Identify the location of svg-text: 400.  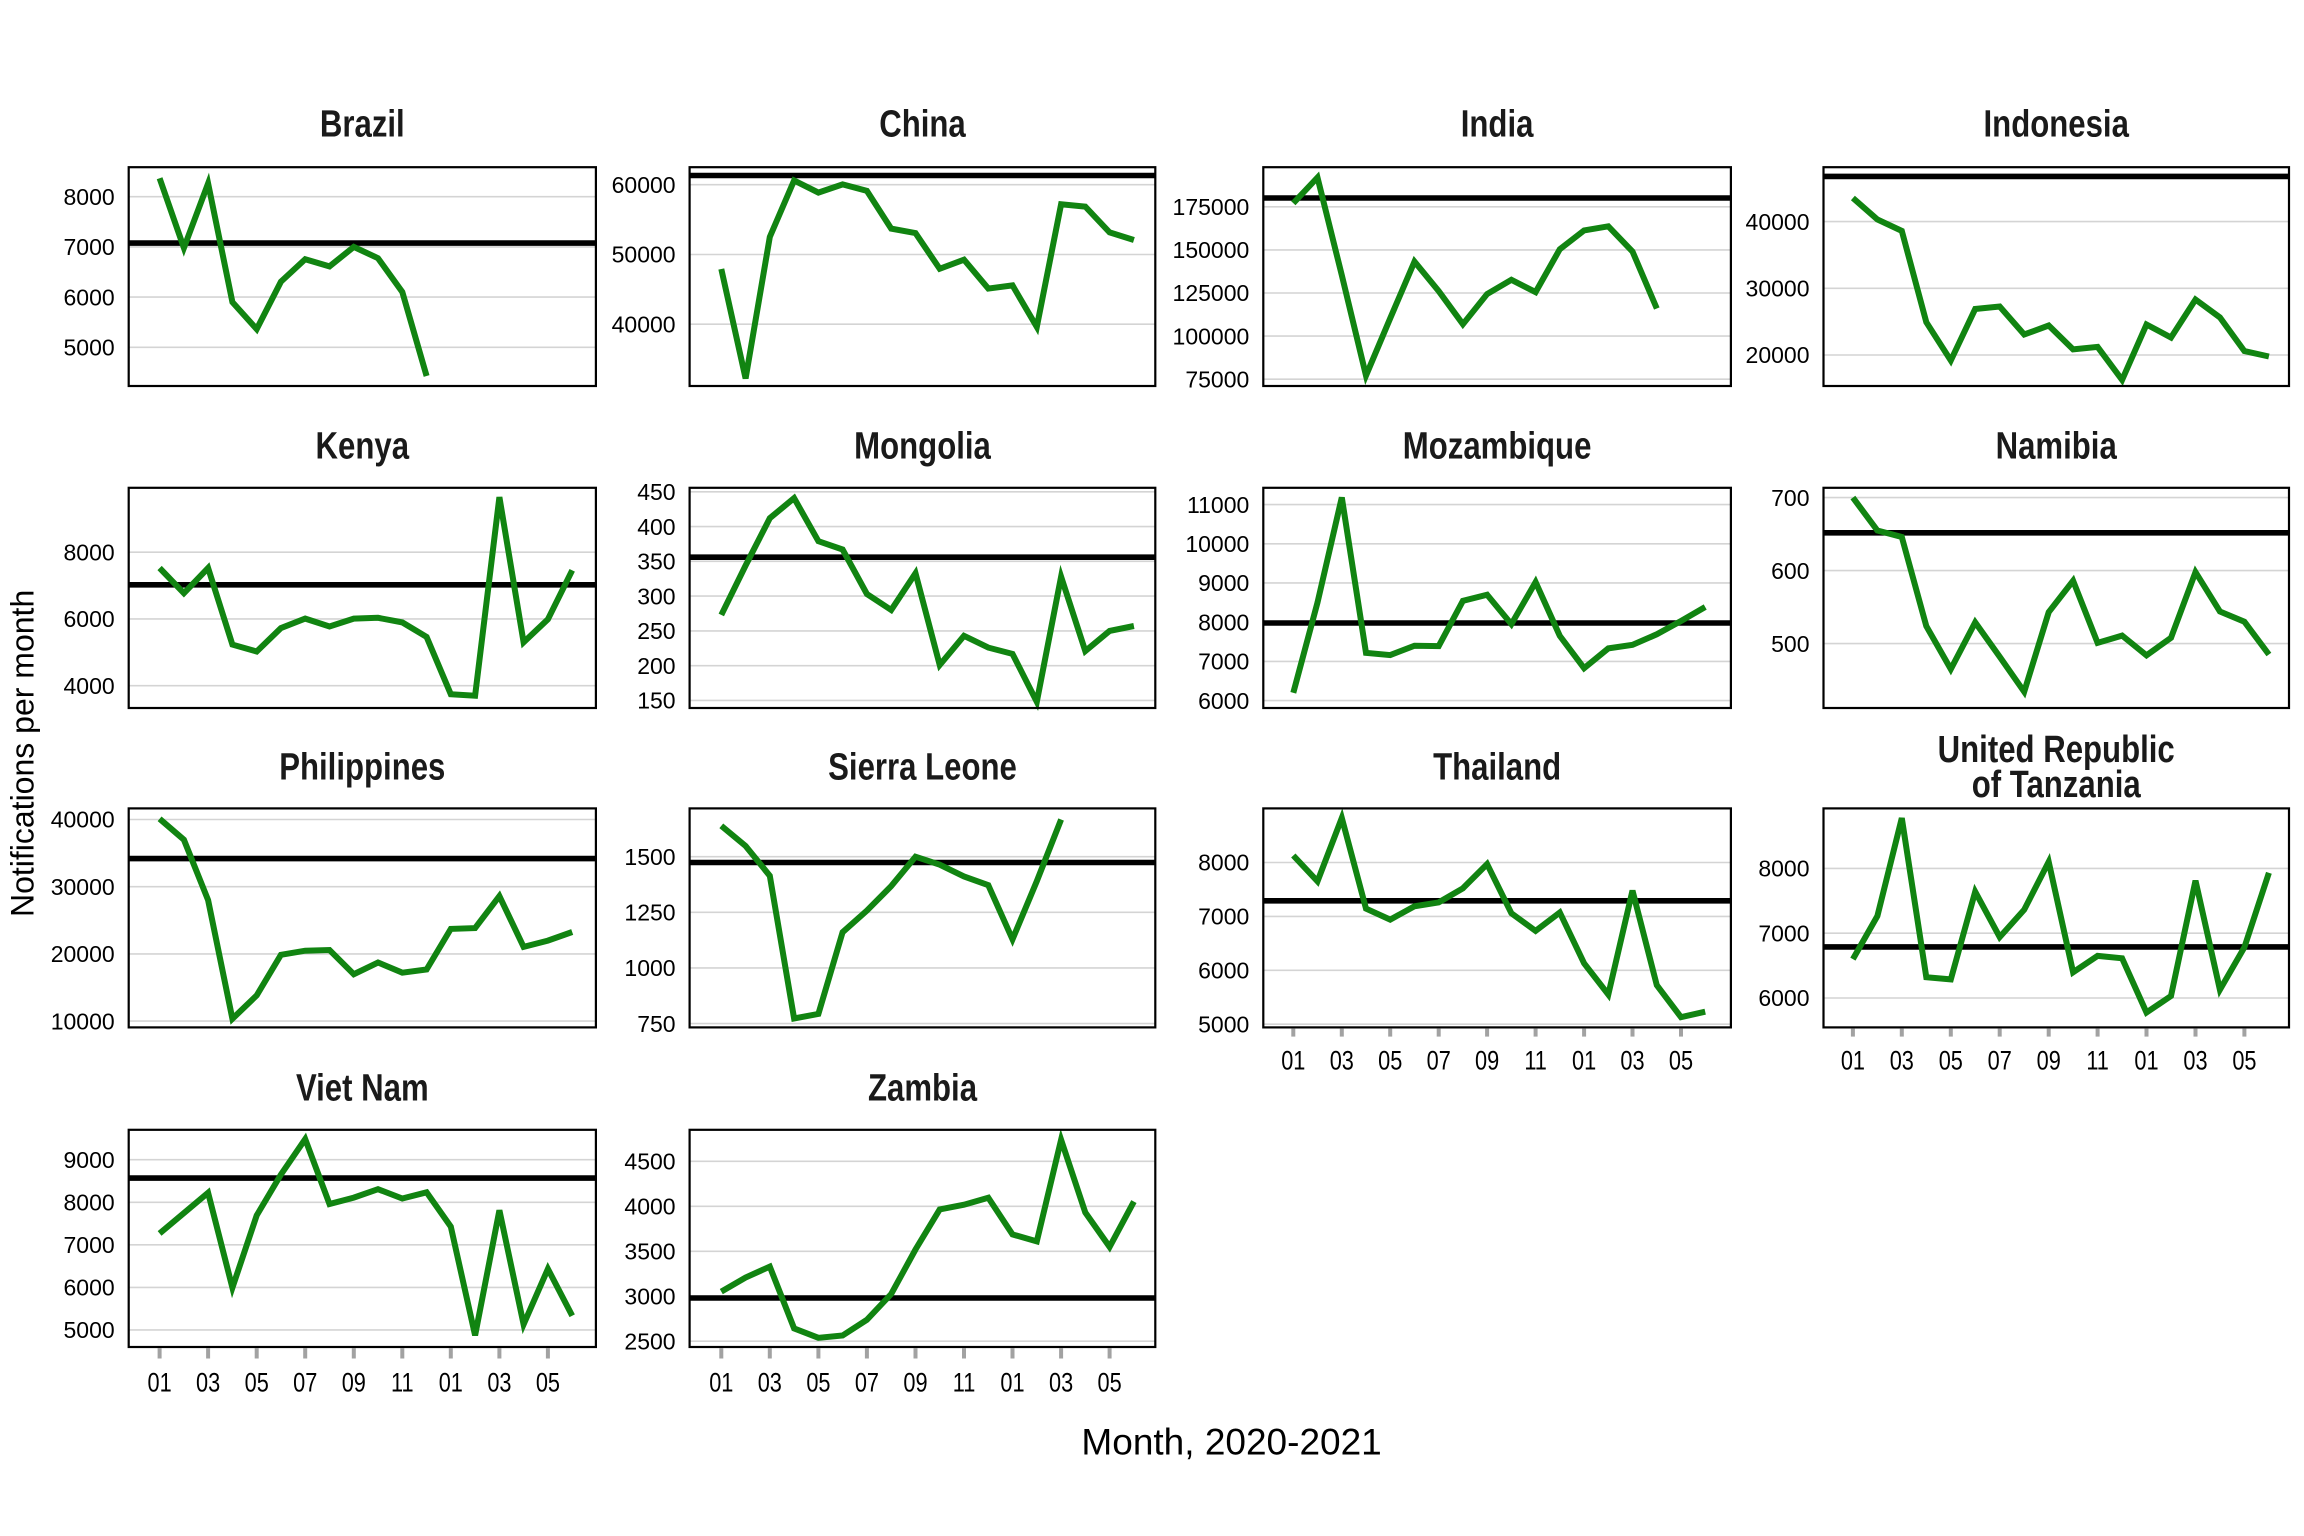
(656, 527).